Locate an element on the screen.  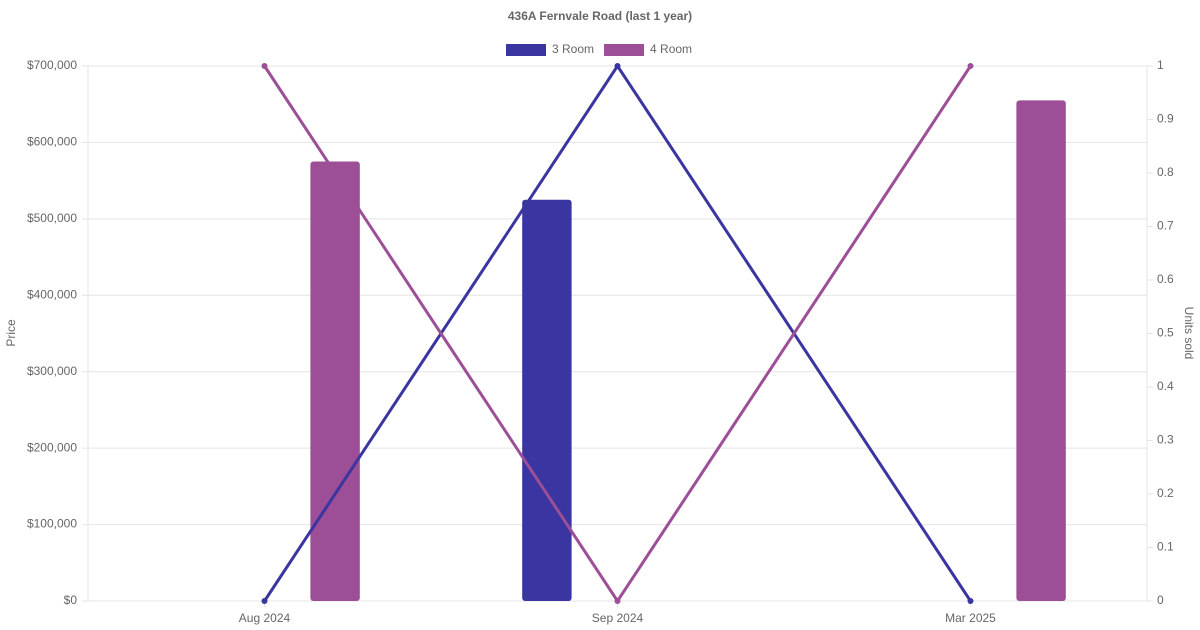
y-tick-label: $400,000 is located at coordinates (52, 294).